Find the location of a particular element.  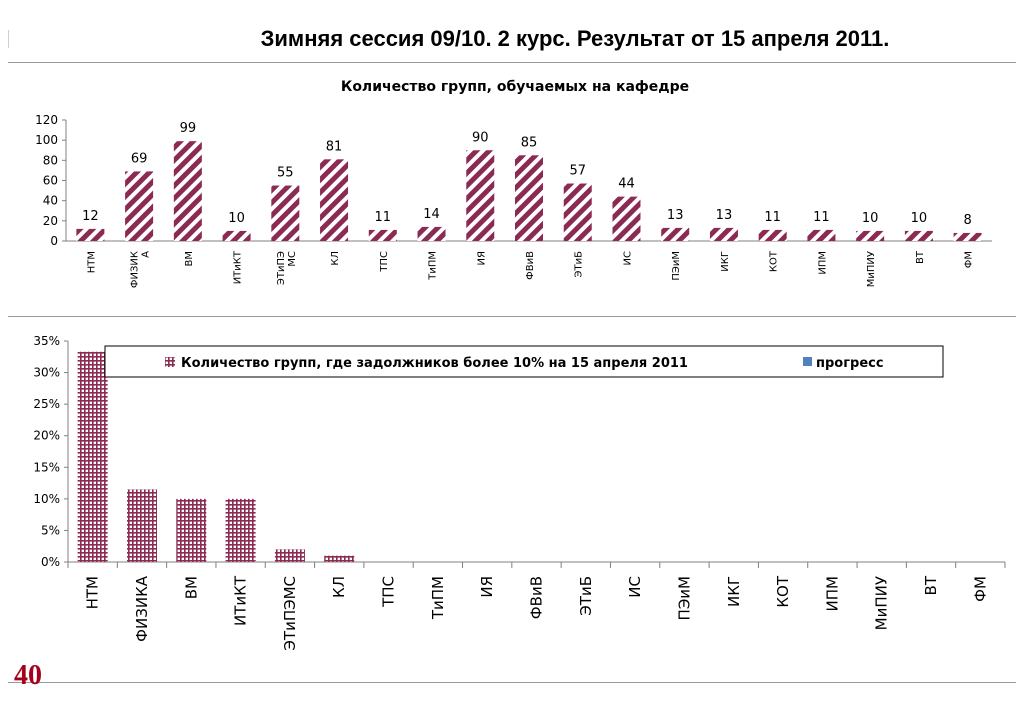

chart2-y-tick-label: 35% is located at coordinates (46, 341).